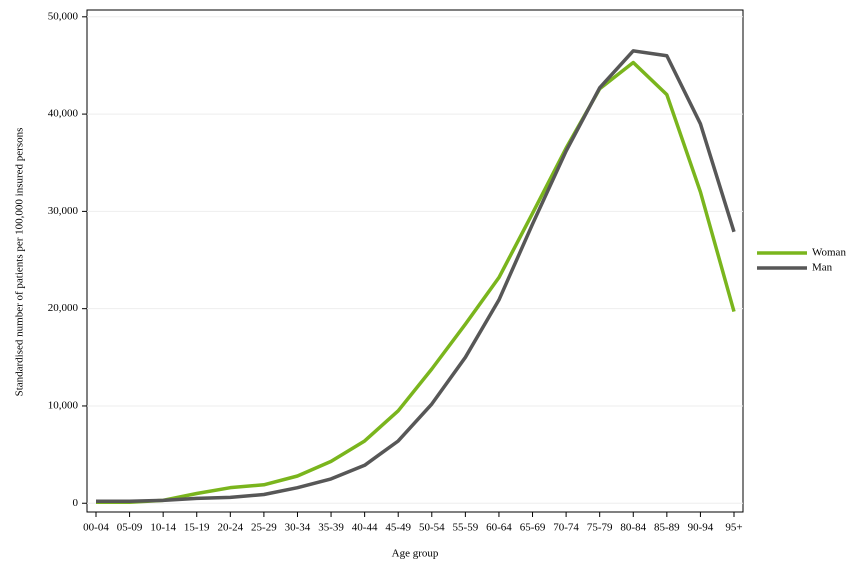 This screenshot has height=576, width=864. I want to click on x-tick-label: 90-94, so click(701, 528).